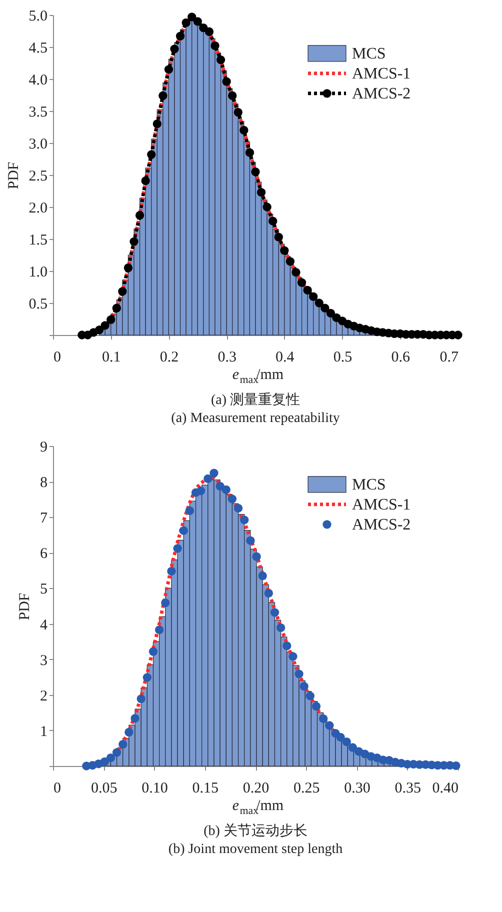  Describe the element at coordinates (44, 732) in the screenshot. I see `y-tick-label: 1` at that location.